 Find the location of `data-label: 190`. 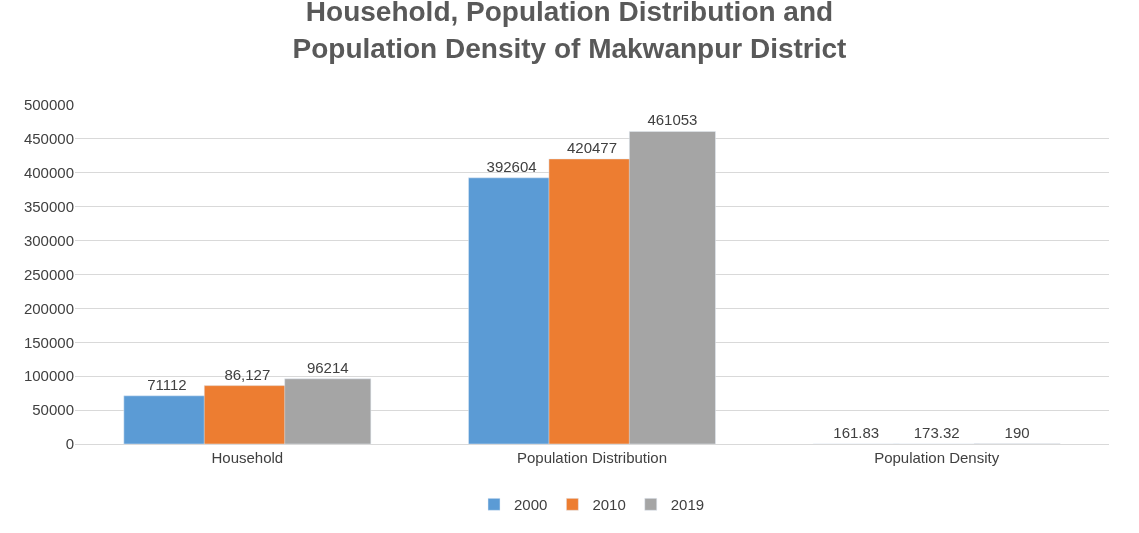

data-label: 190 is located at coordinates (1017, 432).